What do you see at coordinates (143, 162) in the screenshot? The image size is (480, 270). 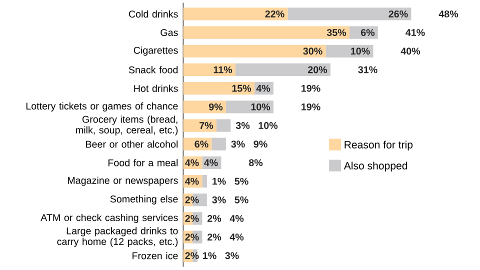 I see `y-tick-label: Food for a meal` at bounding box center [143, 162].